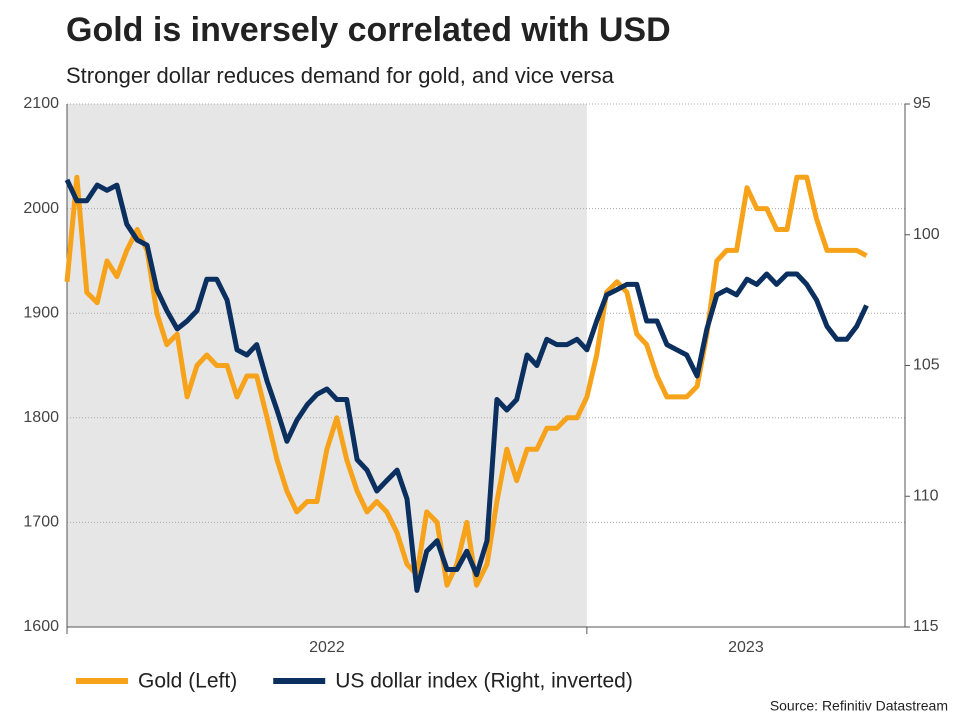 This screenshot has height=720, width=960. Describe the element at coordinates (746, 647) in the screenshot. I see `x-tick-label: 2023` at that location.